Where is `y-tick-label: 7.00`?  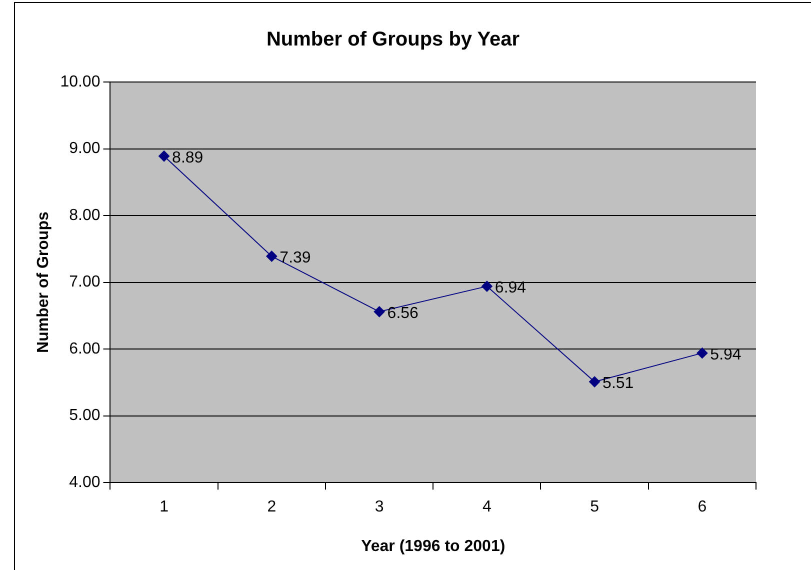
y-tick-label: 7.00 is located at coordinates (84, 282).